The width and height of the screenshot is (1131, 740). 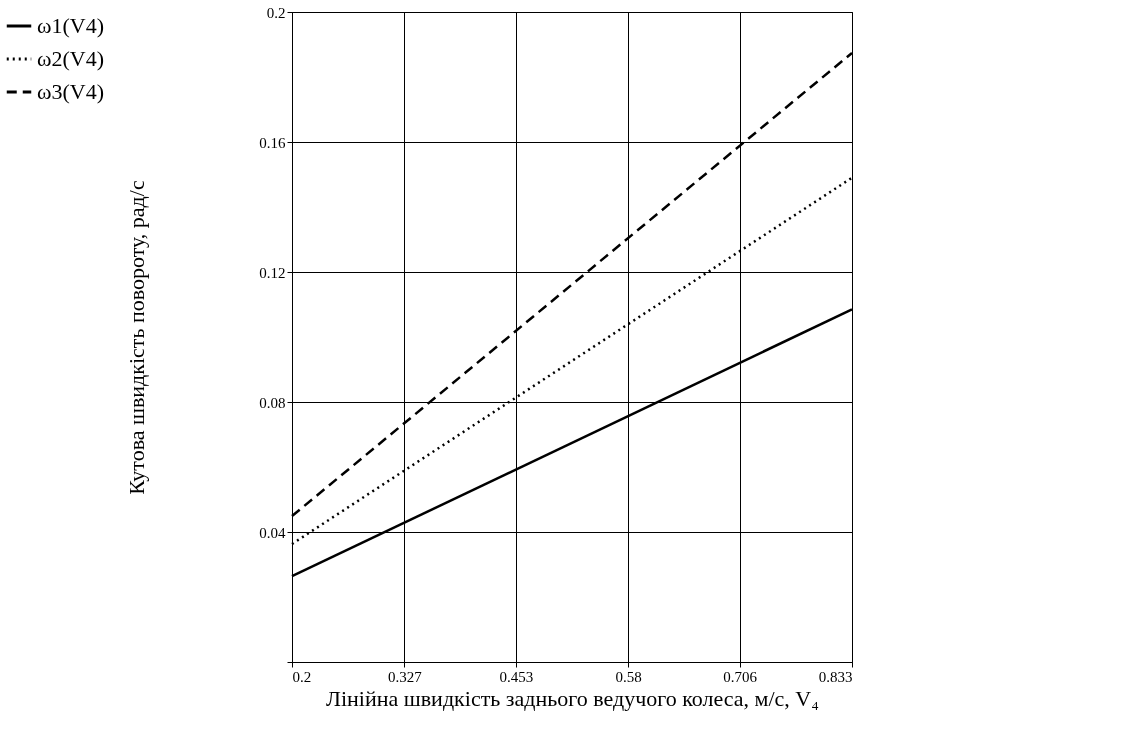 What do you see at coordinates (272, 532) in the screenshot?
I see `y-tick-label: 0.04` at bounding box center [272, 532].